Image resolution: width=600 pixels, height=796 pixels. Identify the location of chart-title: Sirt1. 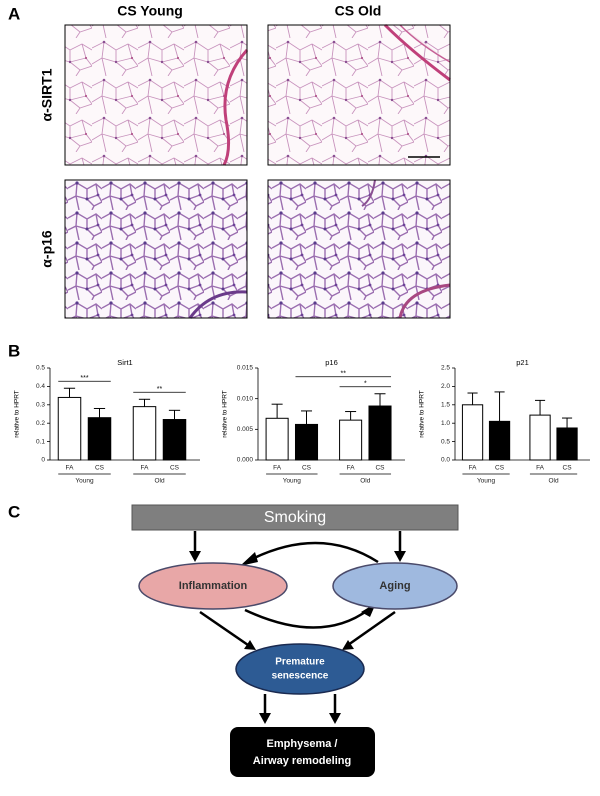
(124, 362).